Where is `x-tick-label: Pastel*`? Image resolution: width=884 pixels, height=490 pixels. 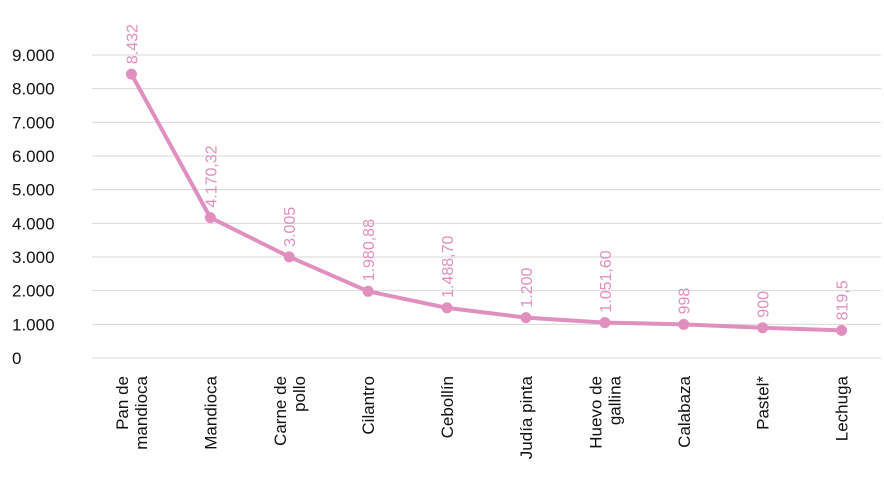
x-tick-label: Pastel* is located at coordinates (763, 403).